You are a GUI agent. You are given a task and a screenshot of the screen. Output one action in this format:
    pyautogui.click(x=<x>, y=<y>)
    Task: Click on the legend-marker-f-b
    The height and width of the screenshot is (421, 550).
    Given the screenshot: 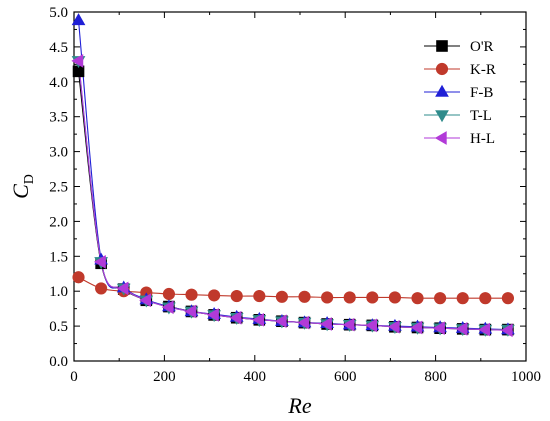 What is the action you would take?
    pyautogui.click(x=442, y=90)
    